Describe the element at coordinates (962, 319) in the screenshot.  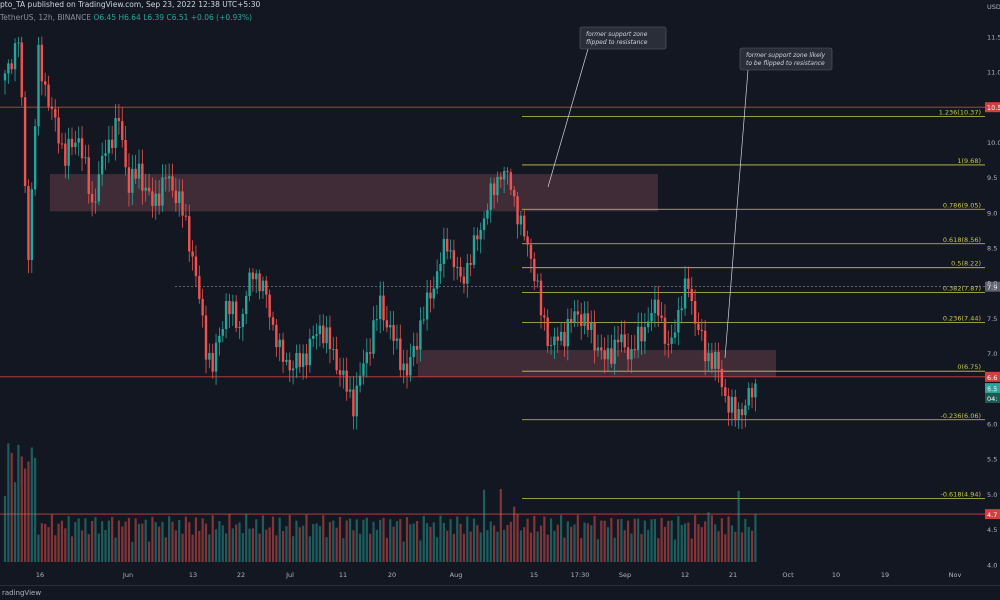
I see `fib-label: 0.236(7.44)` at that location.